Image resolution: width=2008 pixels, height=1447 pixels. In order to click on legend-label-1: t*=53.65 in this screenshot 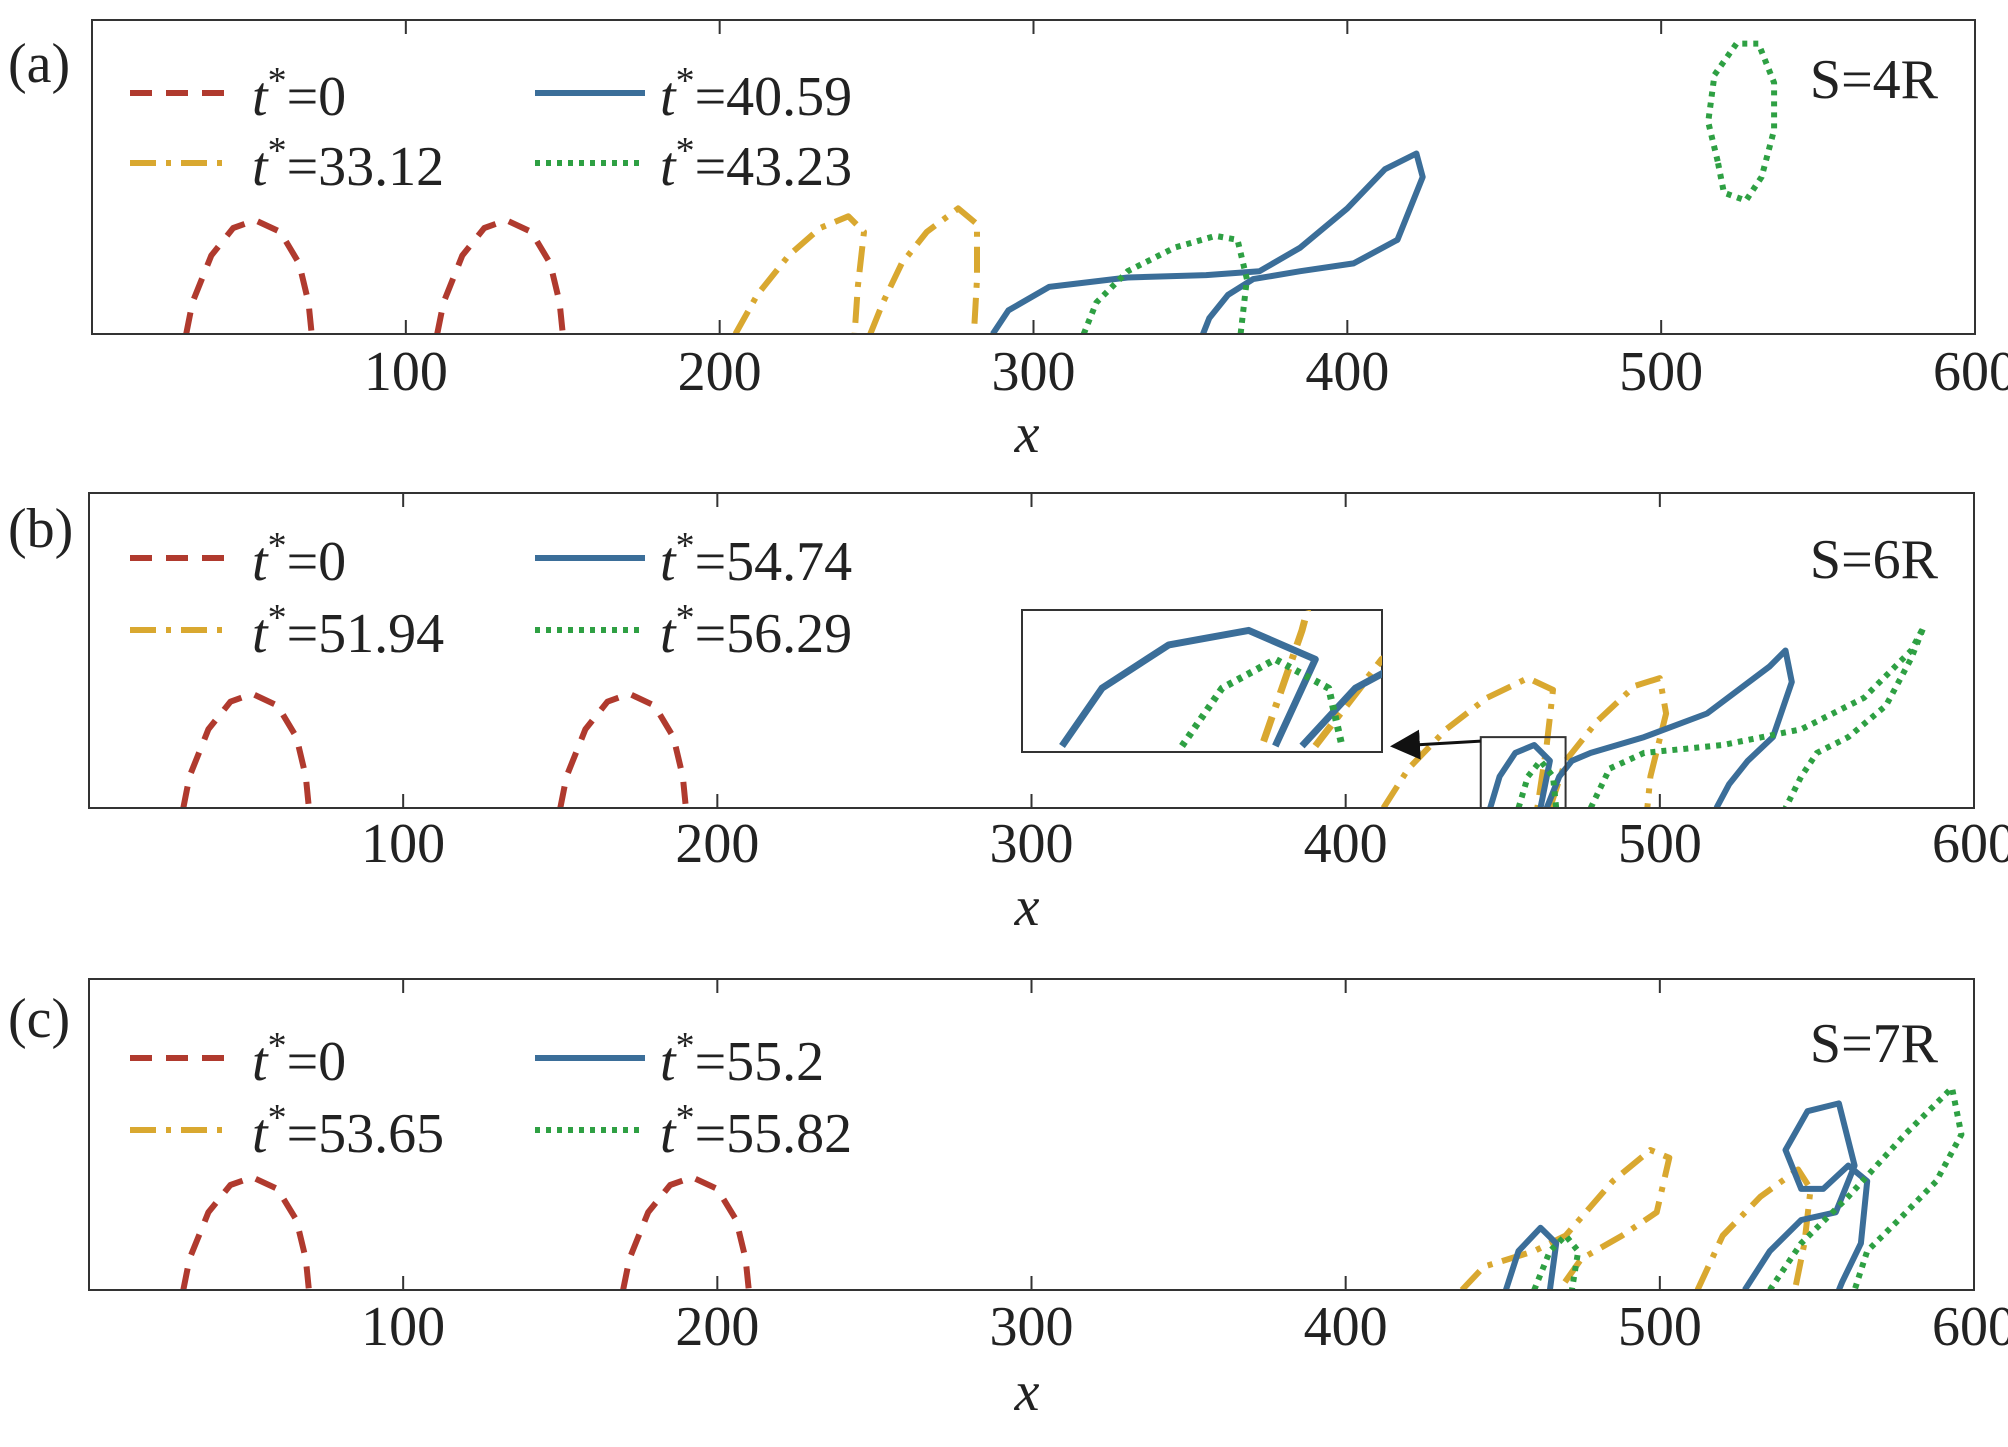, I will do `click(348, 1131)`.